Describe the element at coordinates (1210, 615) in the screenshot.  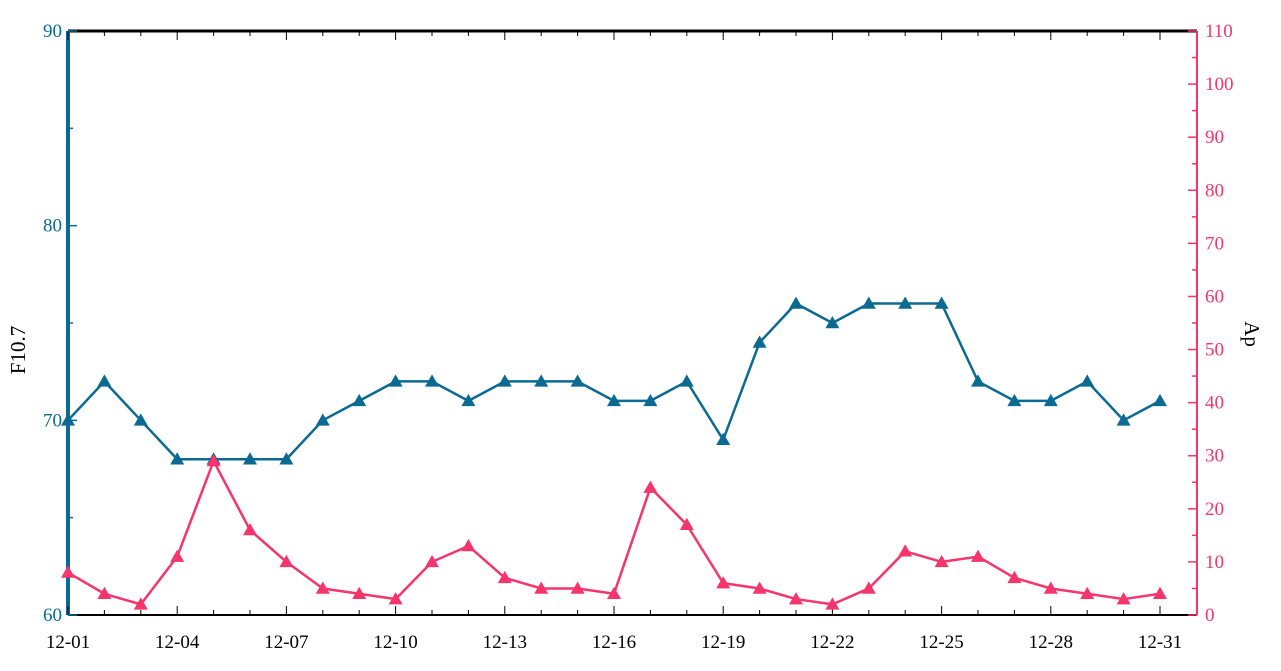
I see `right-tick-label-0: 0` at that location.